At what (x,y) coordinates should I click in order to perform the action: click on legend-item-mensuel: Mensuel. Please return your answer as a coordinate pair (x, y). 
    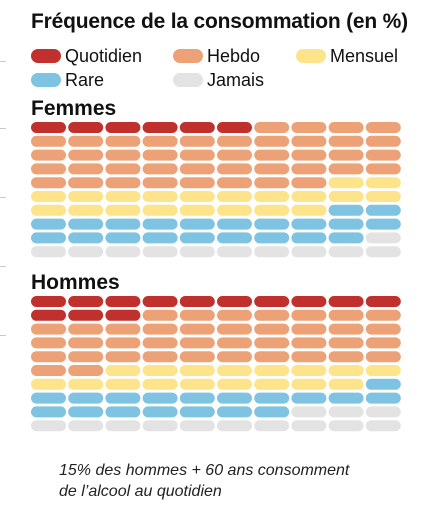
    Looking at the image, I should click on (347, 56).